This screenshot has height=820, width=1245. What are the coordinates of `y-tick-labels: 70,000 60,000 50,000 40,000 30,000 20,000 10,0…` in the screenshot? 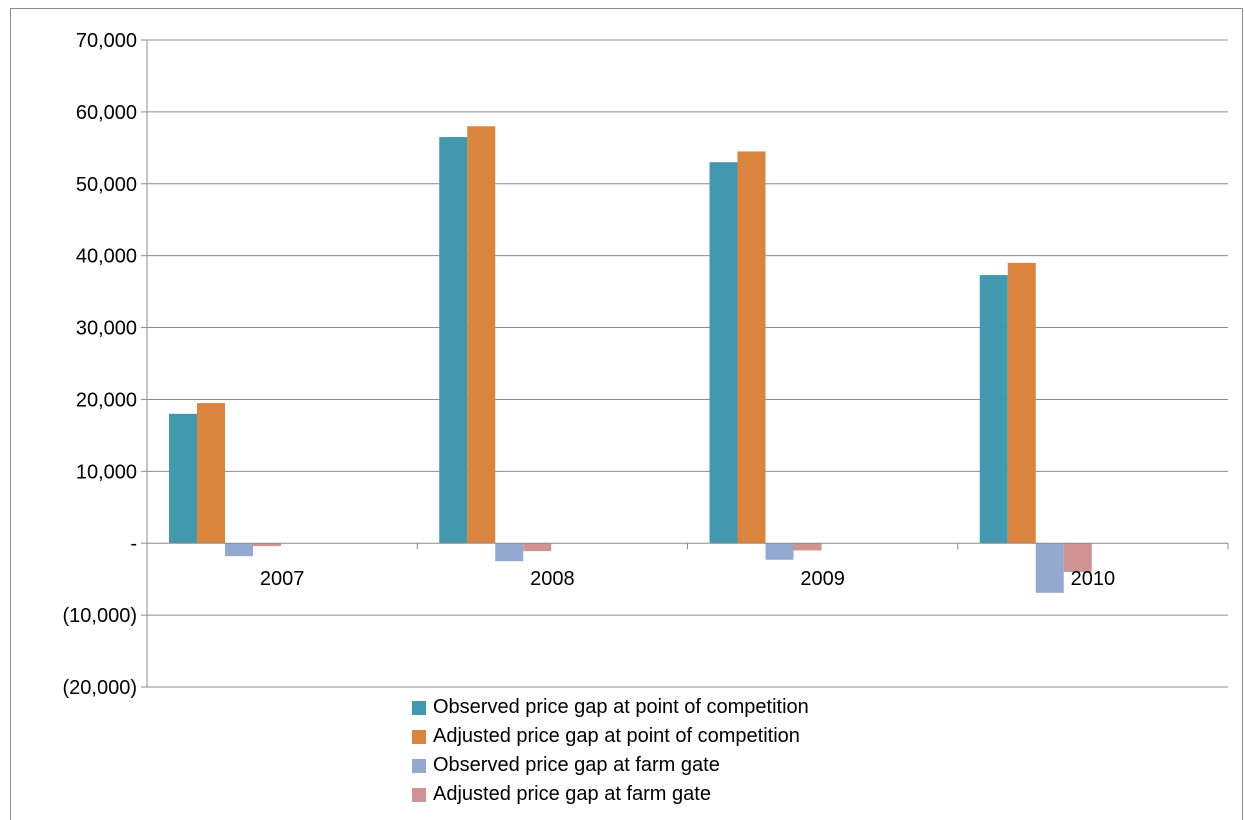 It's located at (100, 364).